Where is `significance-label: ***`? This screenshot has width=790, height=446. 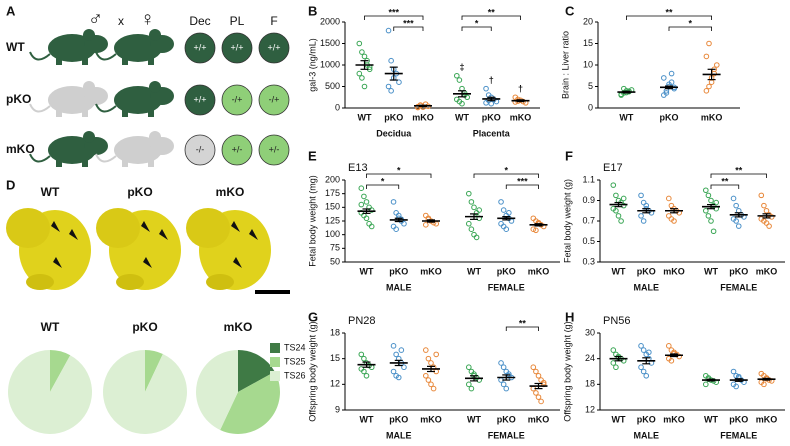
significance-label: *** is located at coordinates (522, 181).